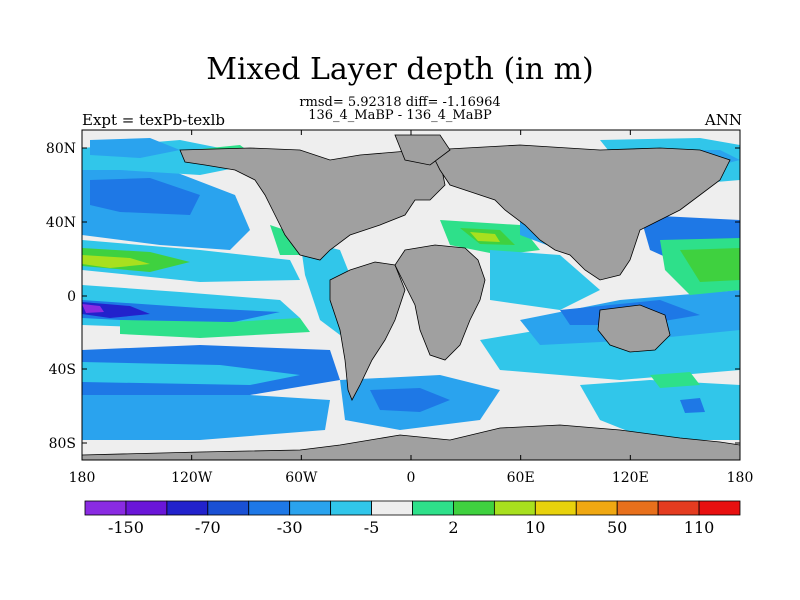 This screenshot has width=800, height=600. What do you see at coordinates (312, 204) in the screenshot?
I see `north-america-land` at bounding box center [312, 204].